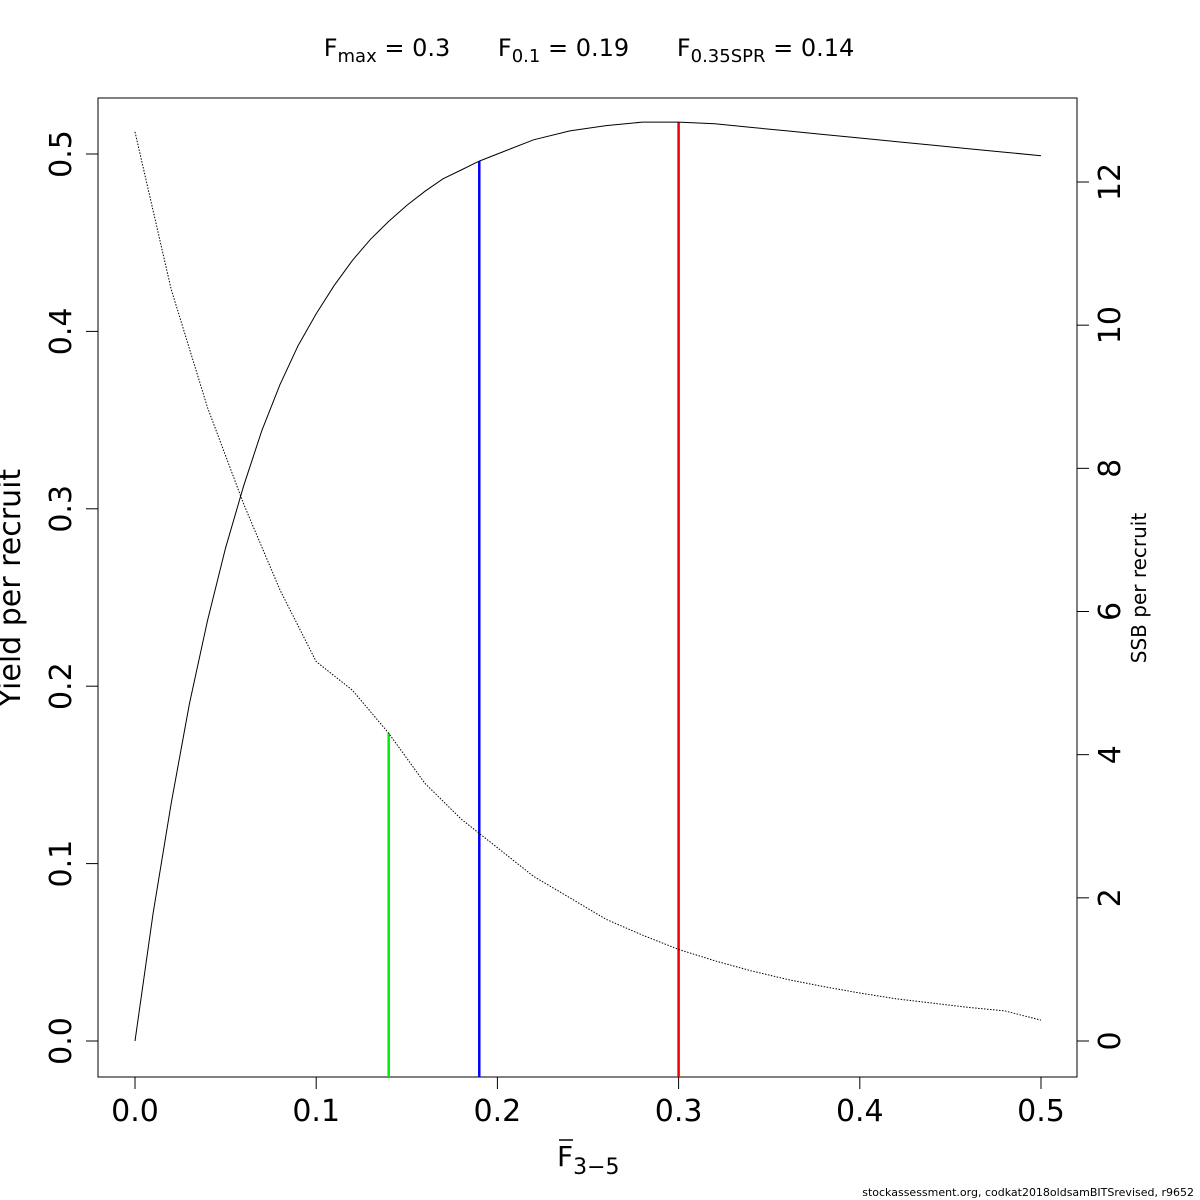  What do you see at coordinates (71, 597) in the screenshot?
I see `y-left-axis: 0.0 0.1 0.2 0.3 0.4 0.5` at bounding box center [71, 597].